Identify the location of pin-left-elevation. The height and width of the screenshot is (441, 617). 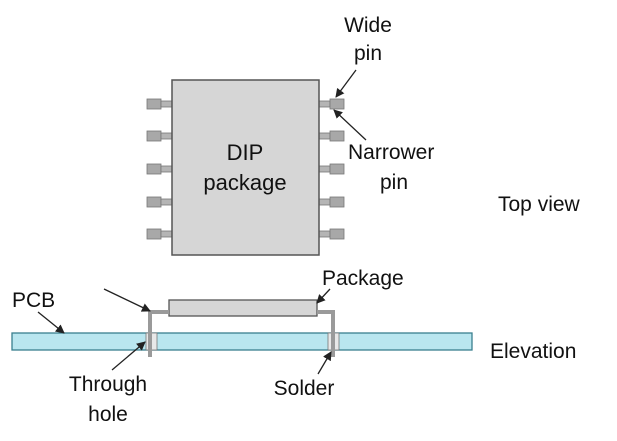
(158, 333).